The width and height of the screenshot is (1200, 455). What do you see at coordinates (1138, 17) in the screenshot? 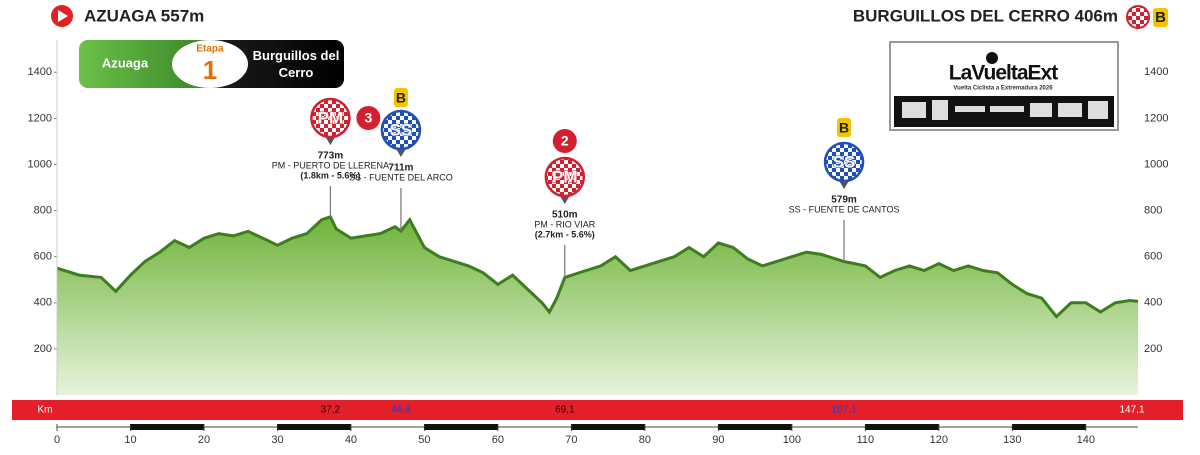
I see `finish-icon` at bounding box center [1138, 17].